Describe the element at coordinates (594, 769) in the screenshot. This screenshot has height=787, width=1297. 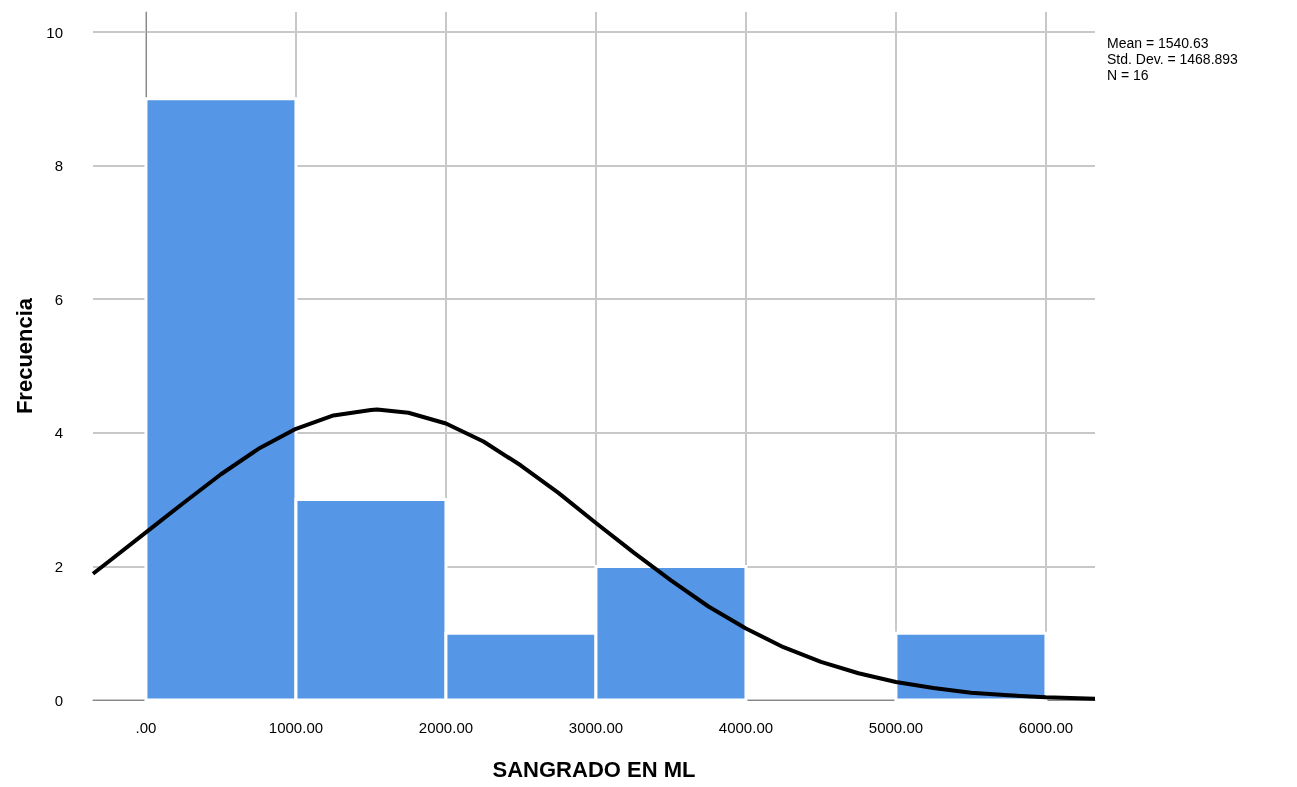
I see `x-axis-title: SANGRADO EN ML` at that location.